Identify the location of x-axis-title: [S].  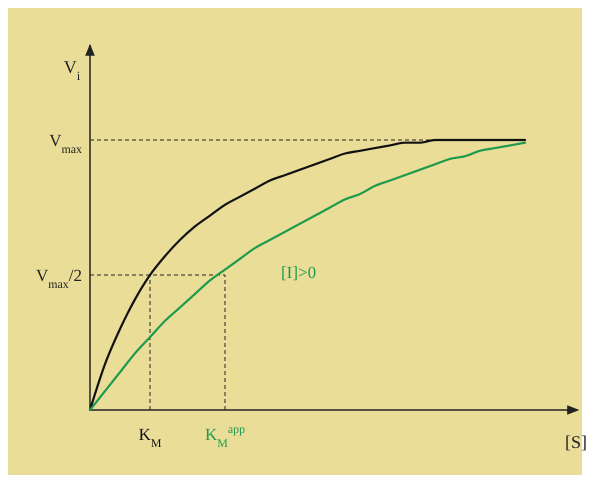
(576, 442).